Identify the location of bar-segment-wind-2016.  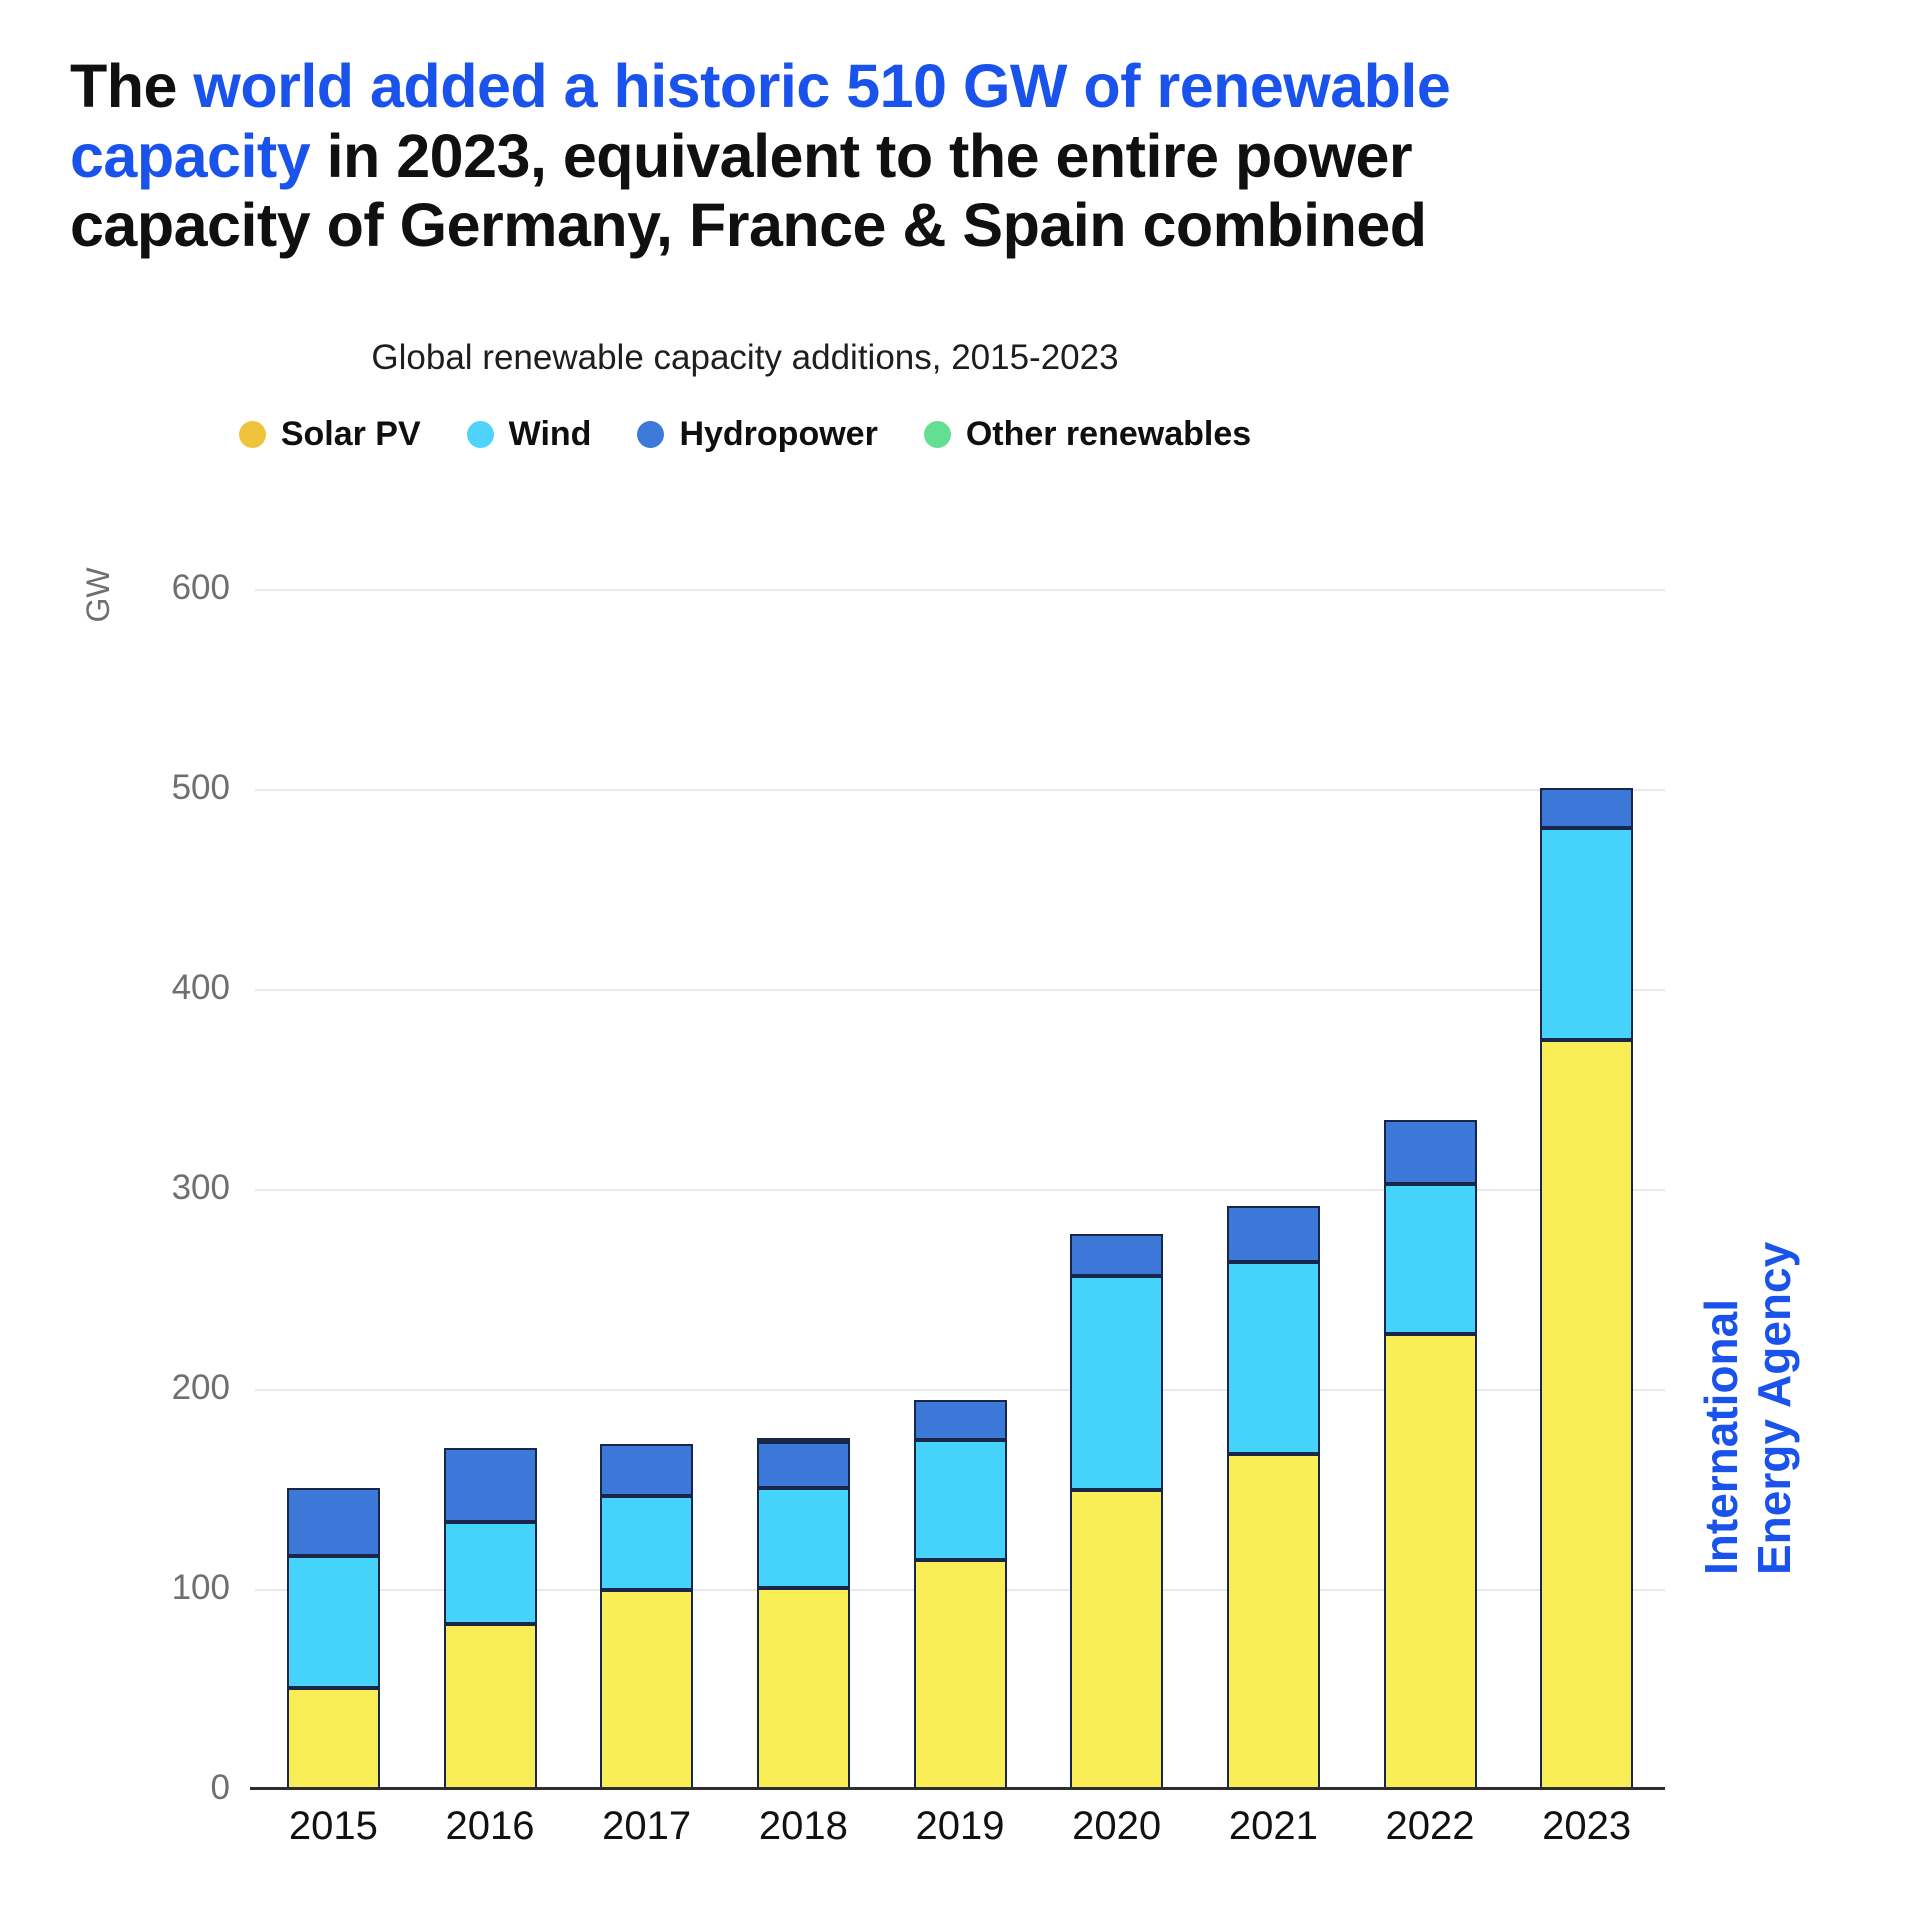
(490, 1573).